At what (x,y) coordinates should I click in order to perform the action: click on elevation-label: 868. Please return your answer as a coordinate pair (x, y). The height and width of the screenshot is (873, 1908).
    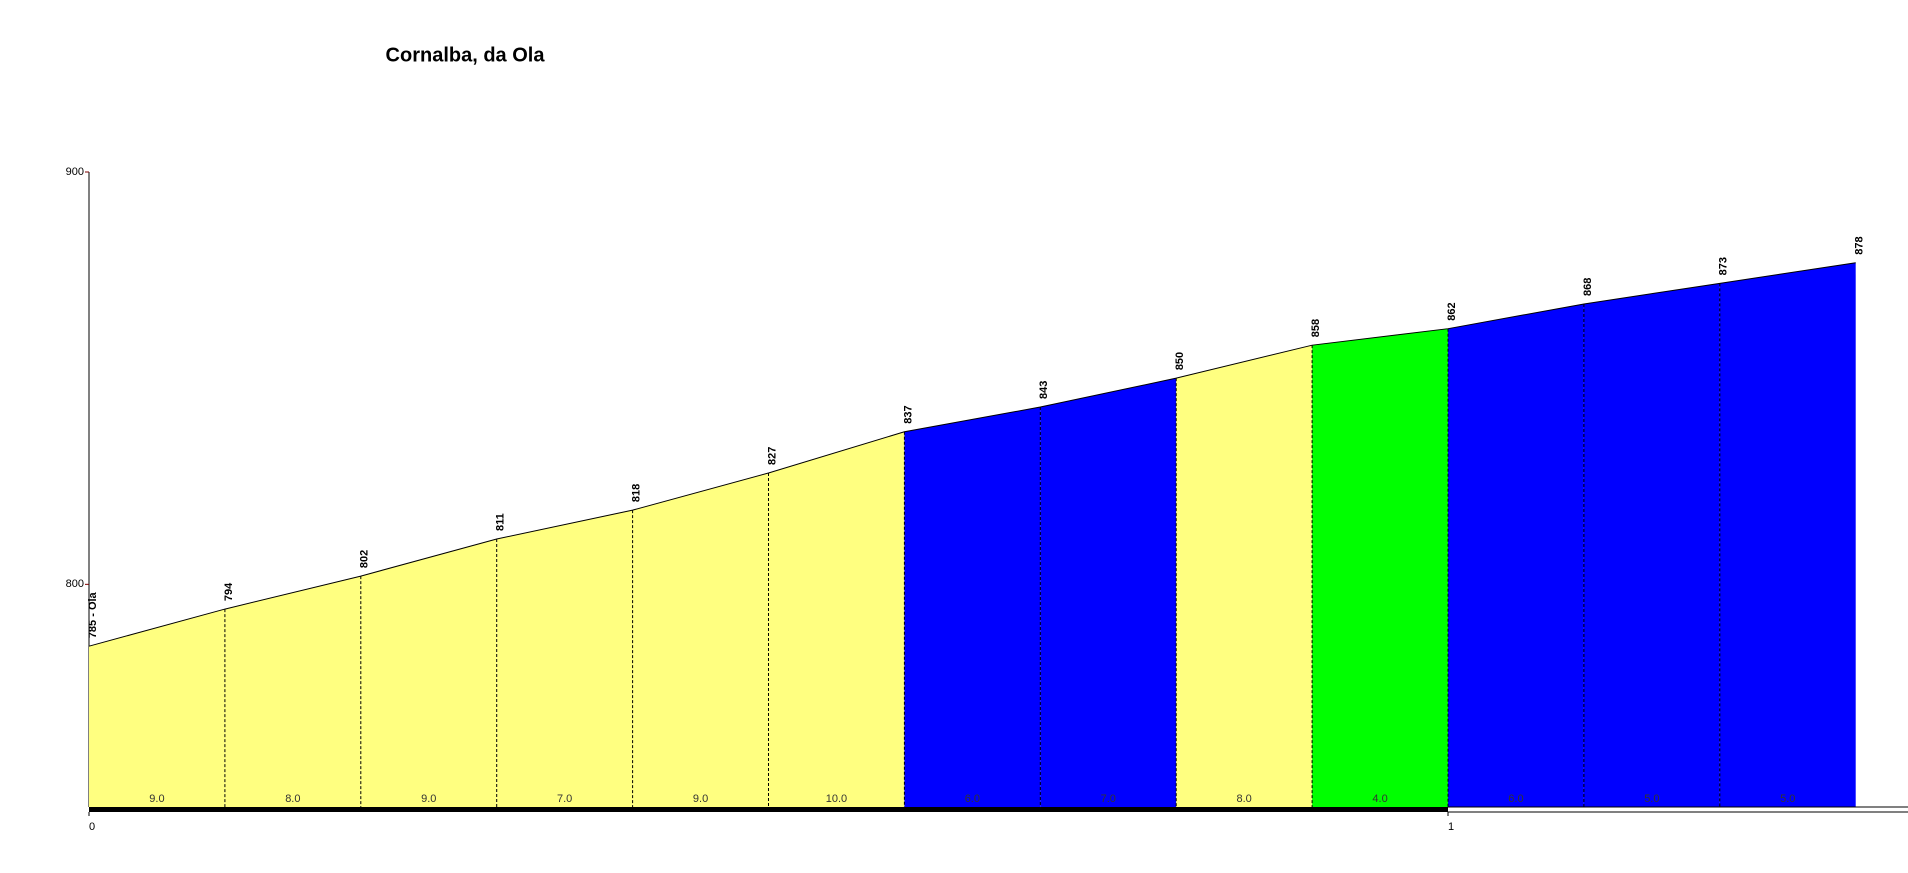
    Looking at the image, I should click on (1588, 287).